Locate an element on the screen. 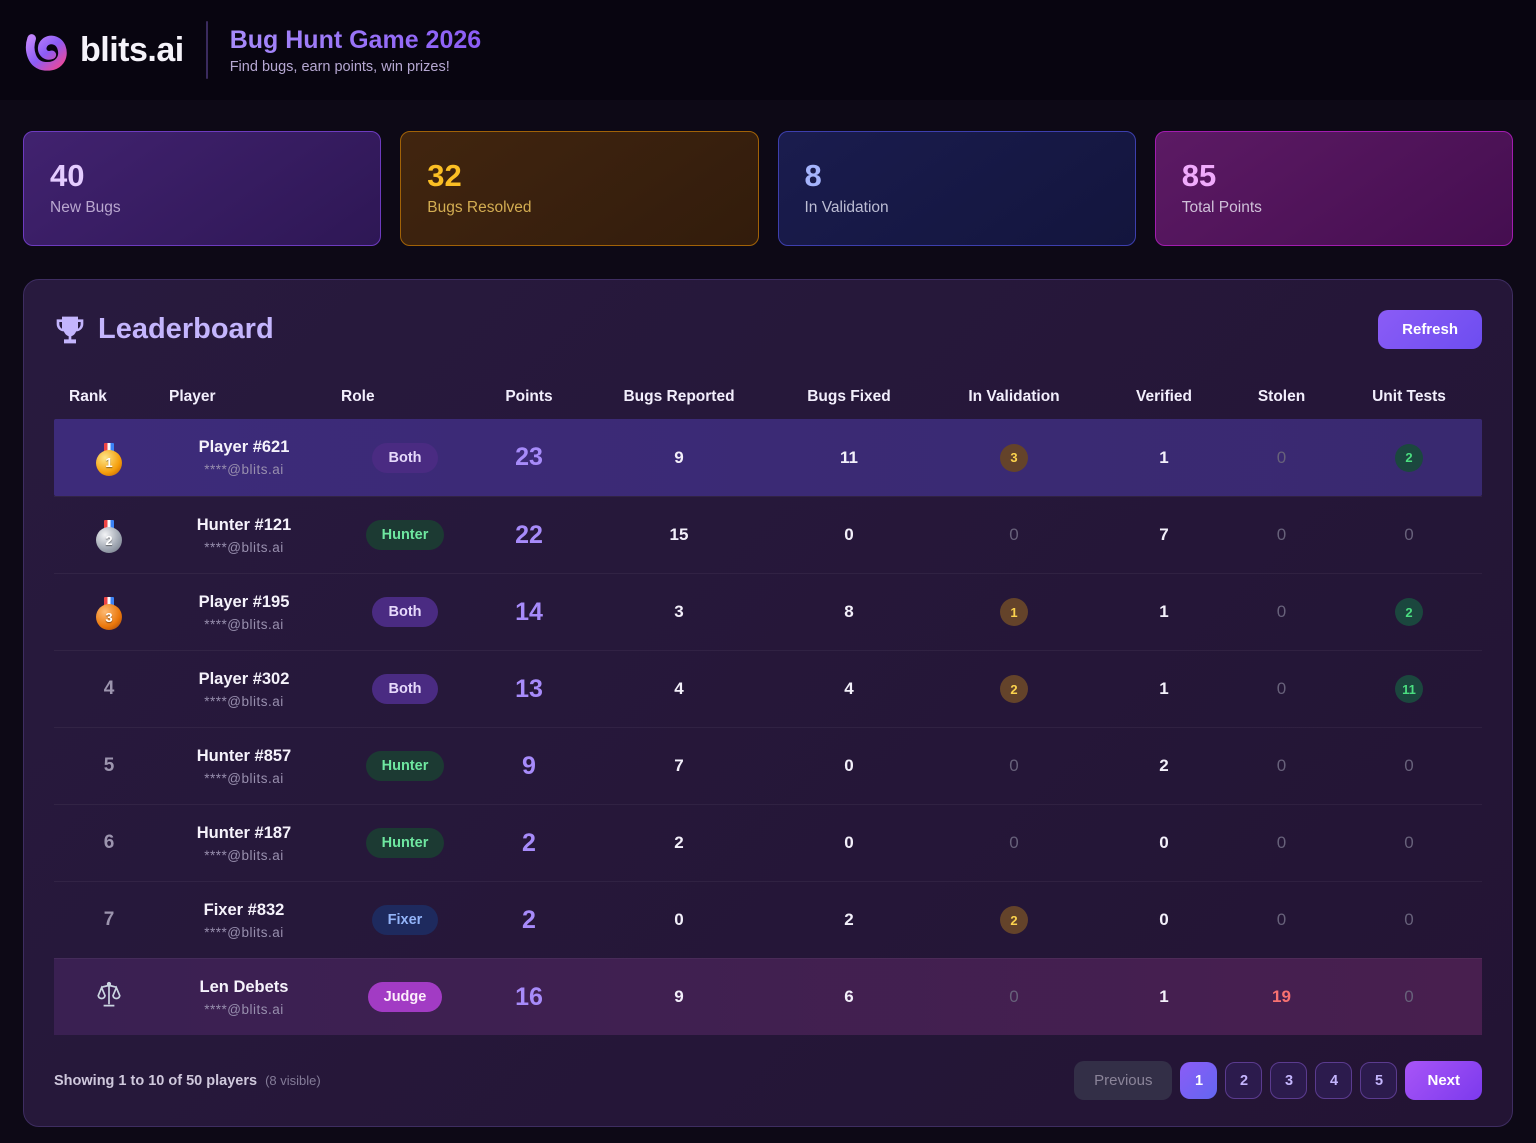  cell-bugs-fixed: 4 is located at coordinates (849, 689).